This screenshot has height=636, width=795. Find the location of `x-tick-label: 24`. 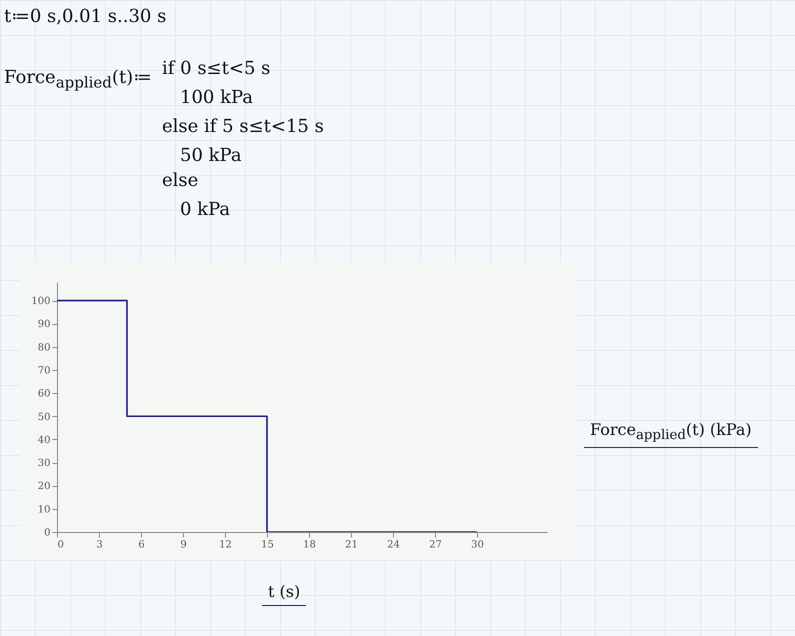

x-tick-label: 24 is located at coordinates (393, 545).